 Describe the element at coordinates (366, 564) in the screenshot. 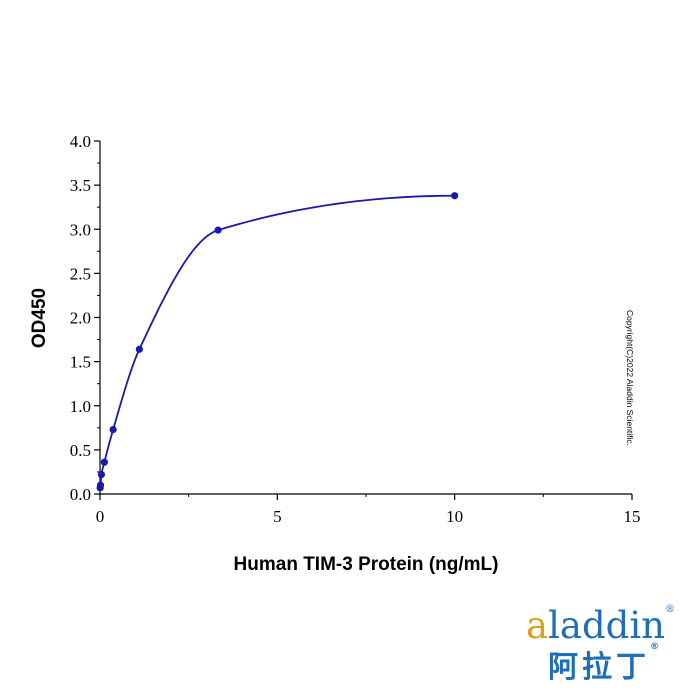

I see `x-axis-title: Human TIM-3 Protein (ng/mL)` at that location.